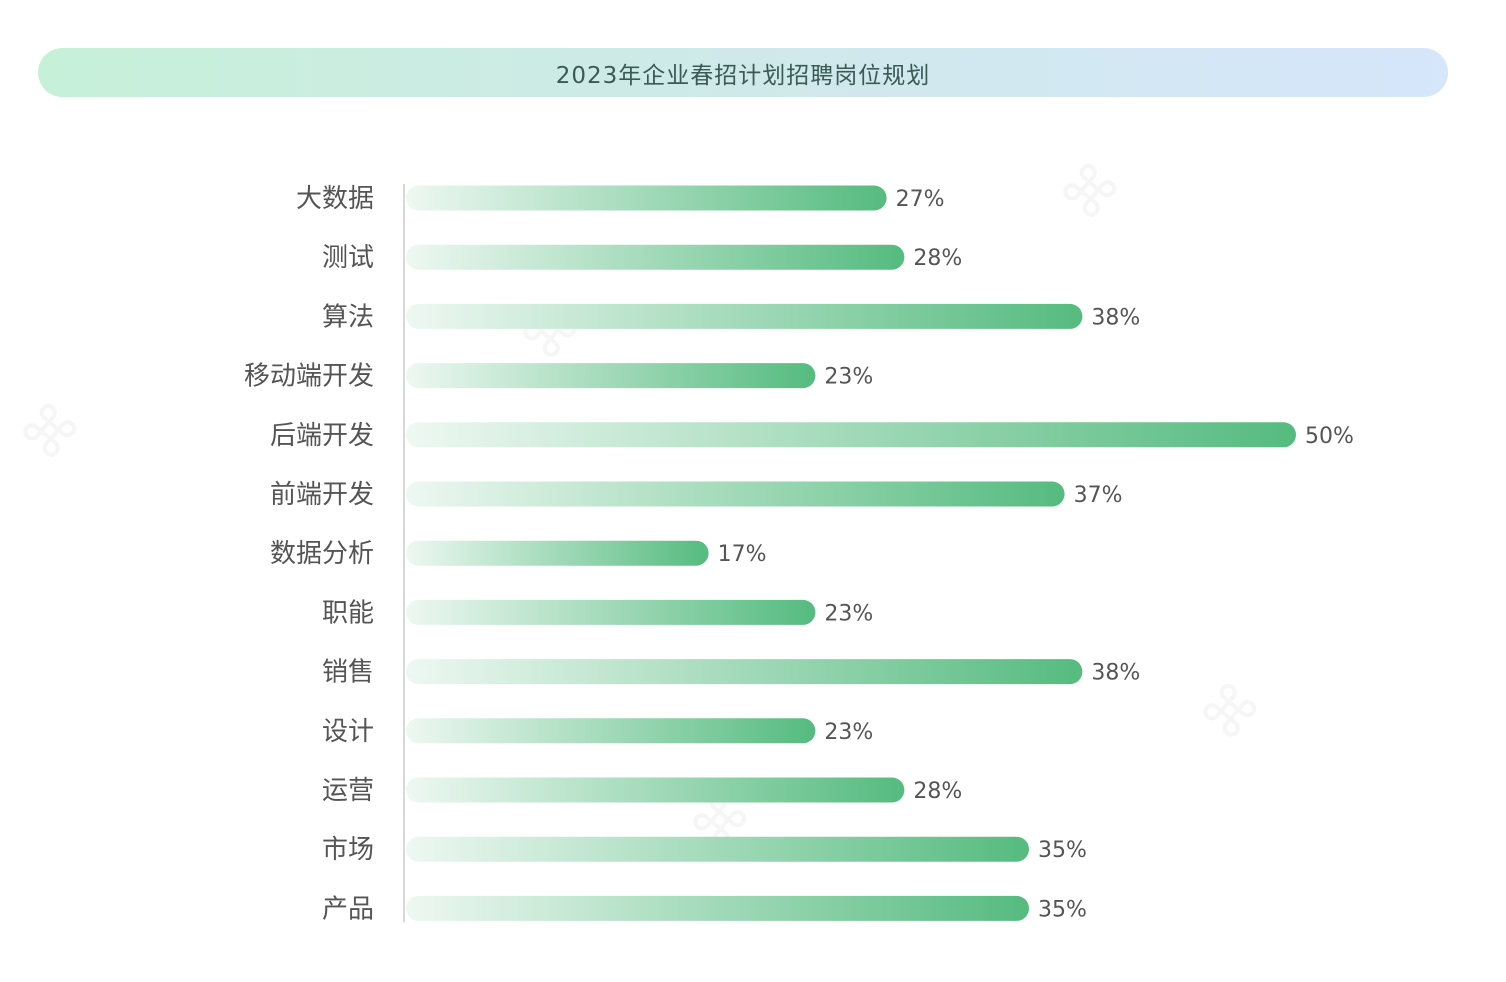  What do you see at coordinates (335, 199) in the screenshot?
I see `category-label: 大数据` at bounding box center [335, 199].